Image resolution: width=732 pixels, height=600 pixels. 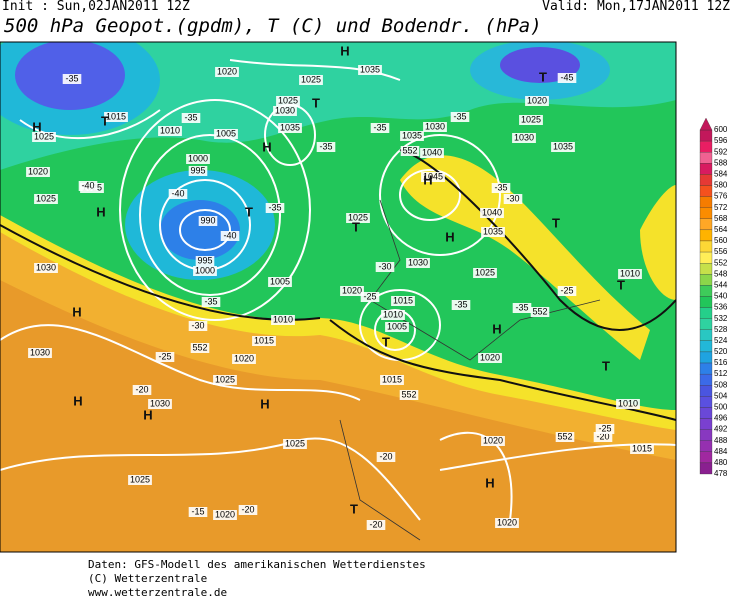 I want to click on isobar-label: 1040, so click(x=492, y=212).